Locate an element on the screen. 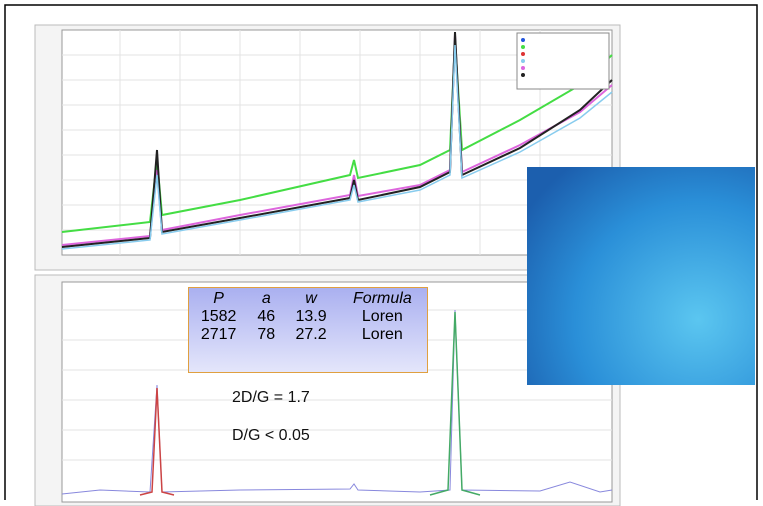 This screenshot has height=506, width=763. table-header: w is located at coordinates (311, 298).